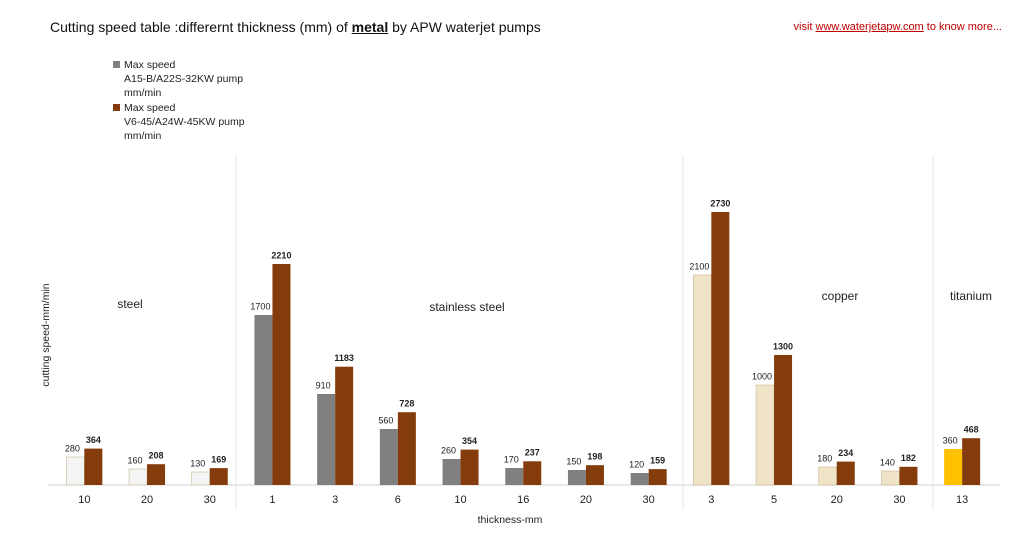  I want to click on group-label: titanium, so click(971, 296).